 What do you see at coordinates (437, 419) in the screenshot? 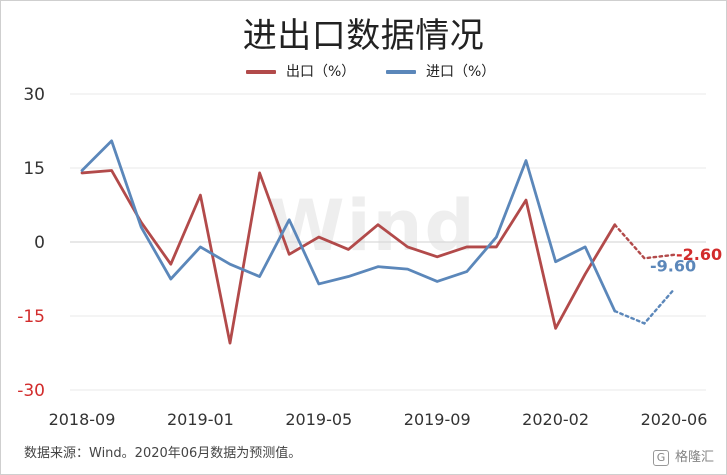
I see `x-axis-tick-label-3: 2019-09` at bounding box center [437, 419].